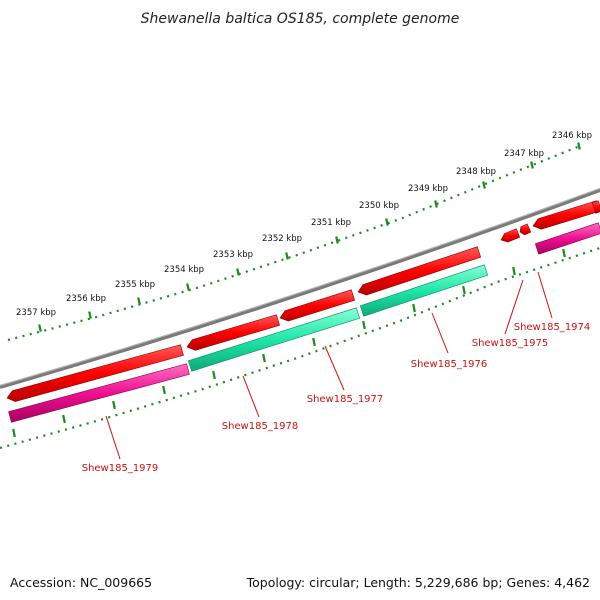  What do you see at coordinates (135, 285) in the screenshot?
I see `ruler-label: 2355 kbp` at bounding box center [135, 285].